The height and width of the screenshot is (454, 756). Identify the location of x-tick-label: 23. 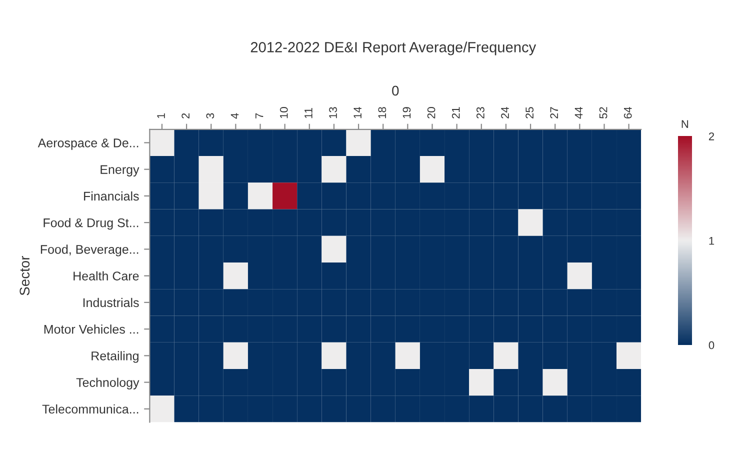
(480, 112).